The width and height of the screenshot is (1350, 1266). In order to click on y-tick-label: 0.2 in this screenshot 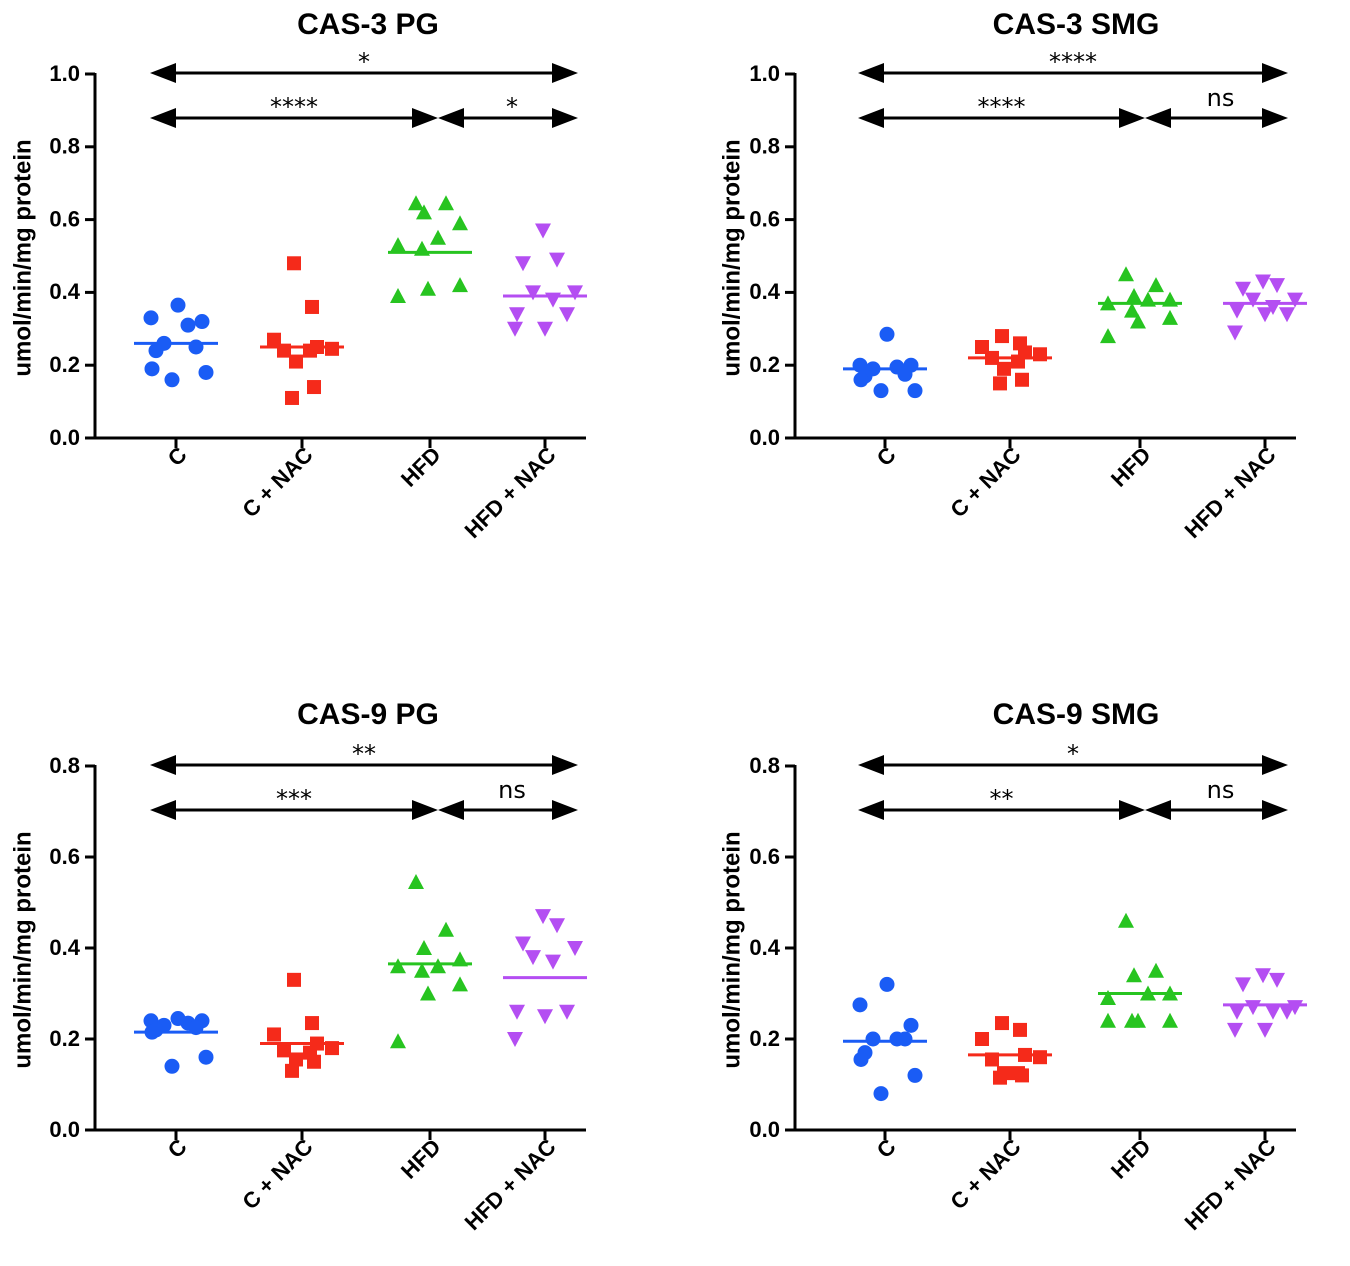, I will do `click(64, 364)`.